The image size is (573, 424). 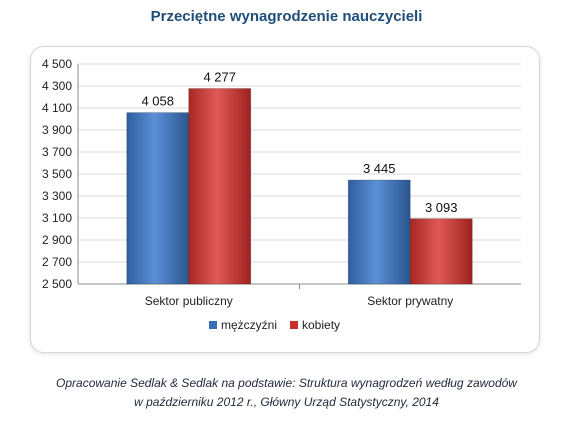 What do you see at coordinates (57, 262) in the screenshot?
I see `y-tick-label: 2 700` at bounding box center [57, 262].